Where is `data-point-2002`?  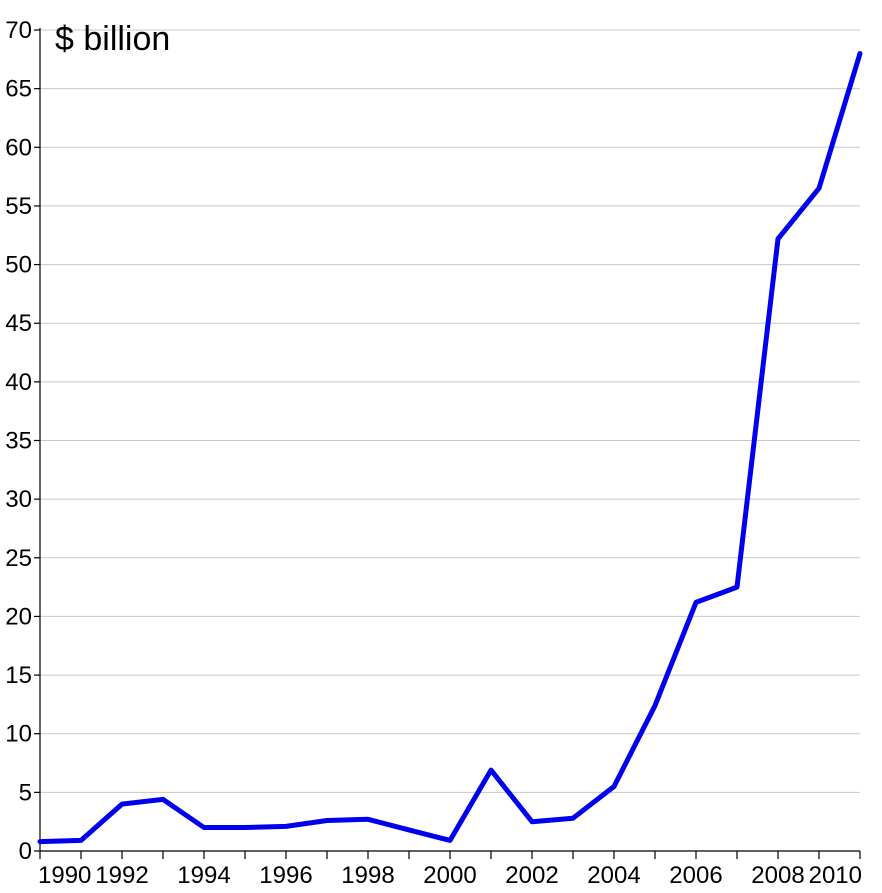 data-point-2002 is located at coordinates (532, 821).